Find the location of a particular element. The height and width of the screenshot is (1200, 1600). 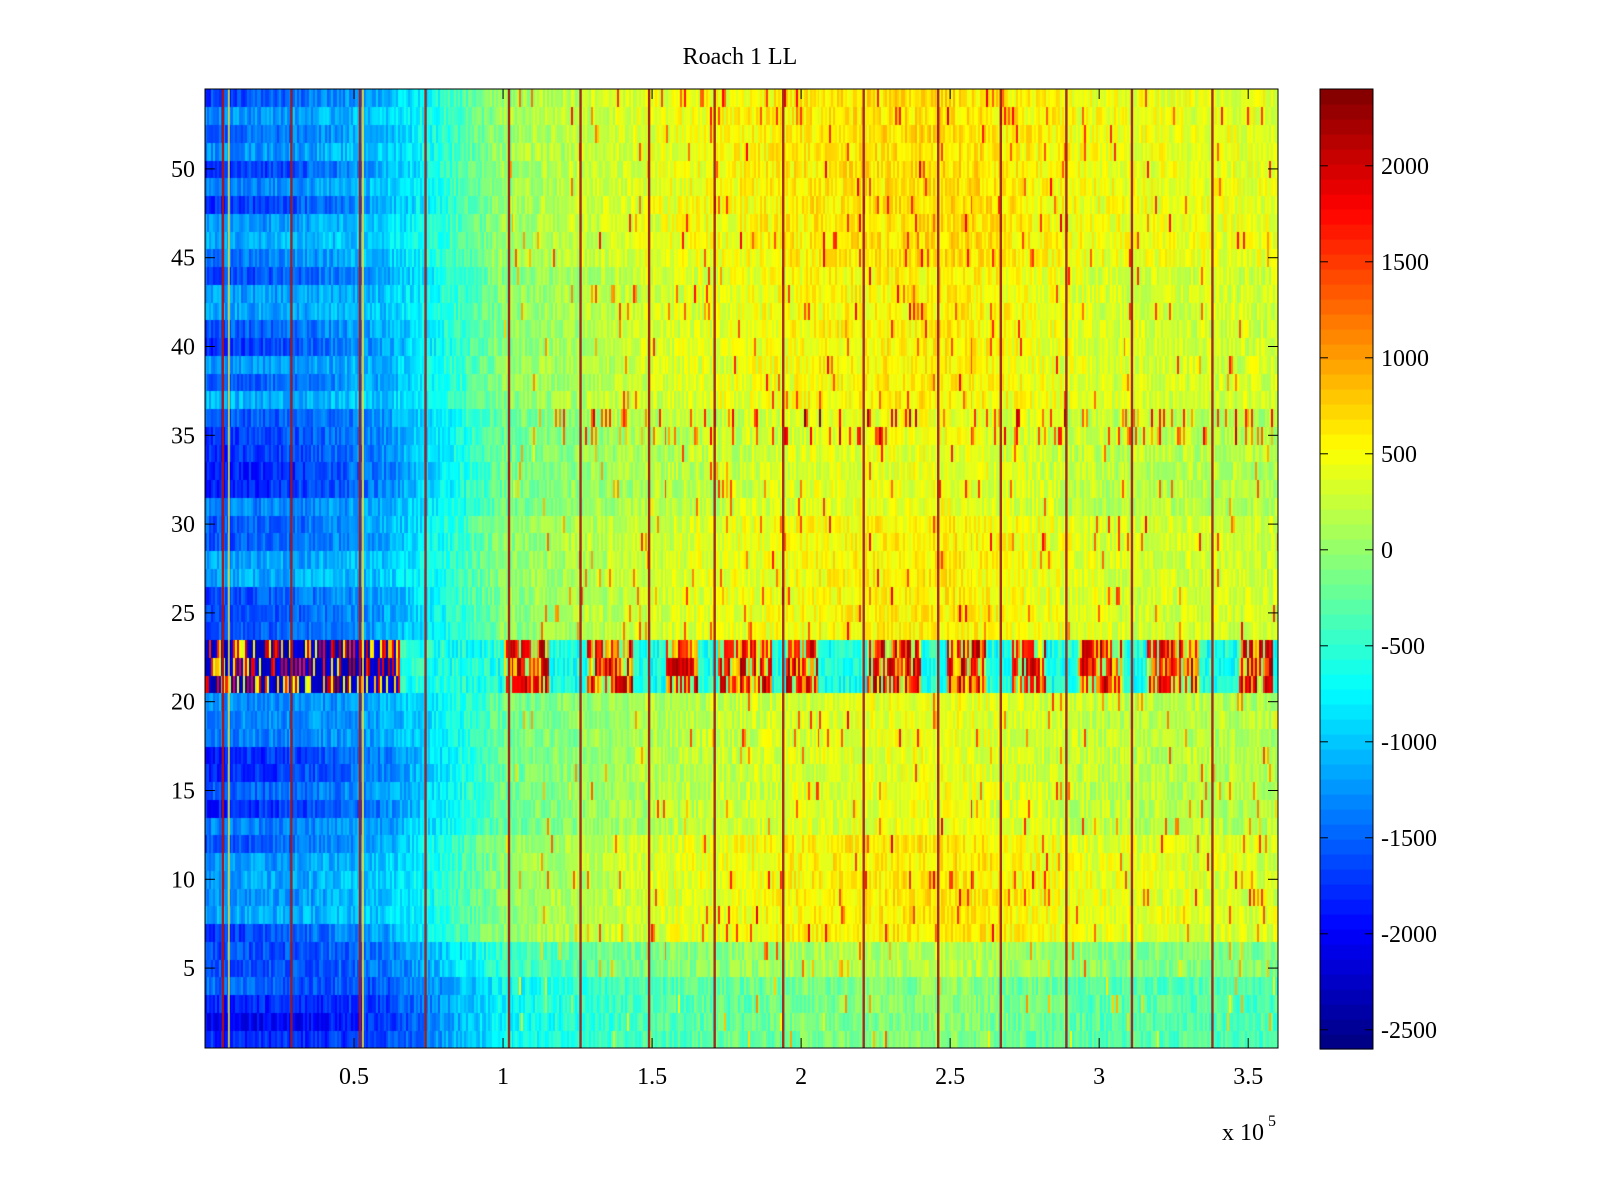

y-tick-label: 10 is located at coordinates (183, 880).